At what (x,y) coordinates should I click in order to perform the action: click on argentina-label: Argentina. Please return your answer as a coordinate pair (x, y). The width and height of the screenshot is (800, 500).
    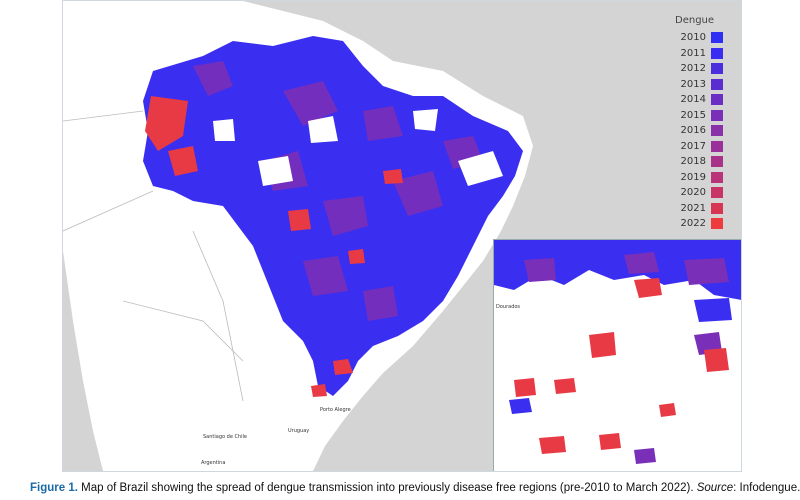
    Looking at the image, I should click on (213, 463).